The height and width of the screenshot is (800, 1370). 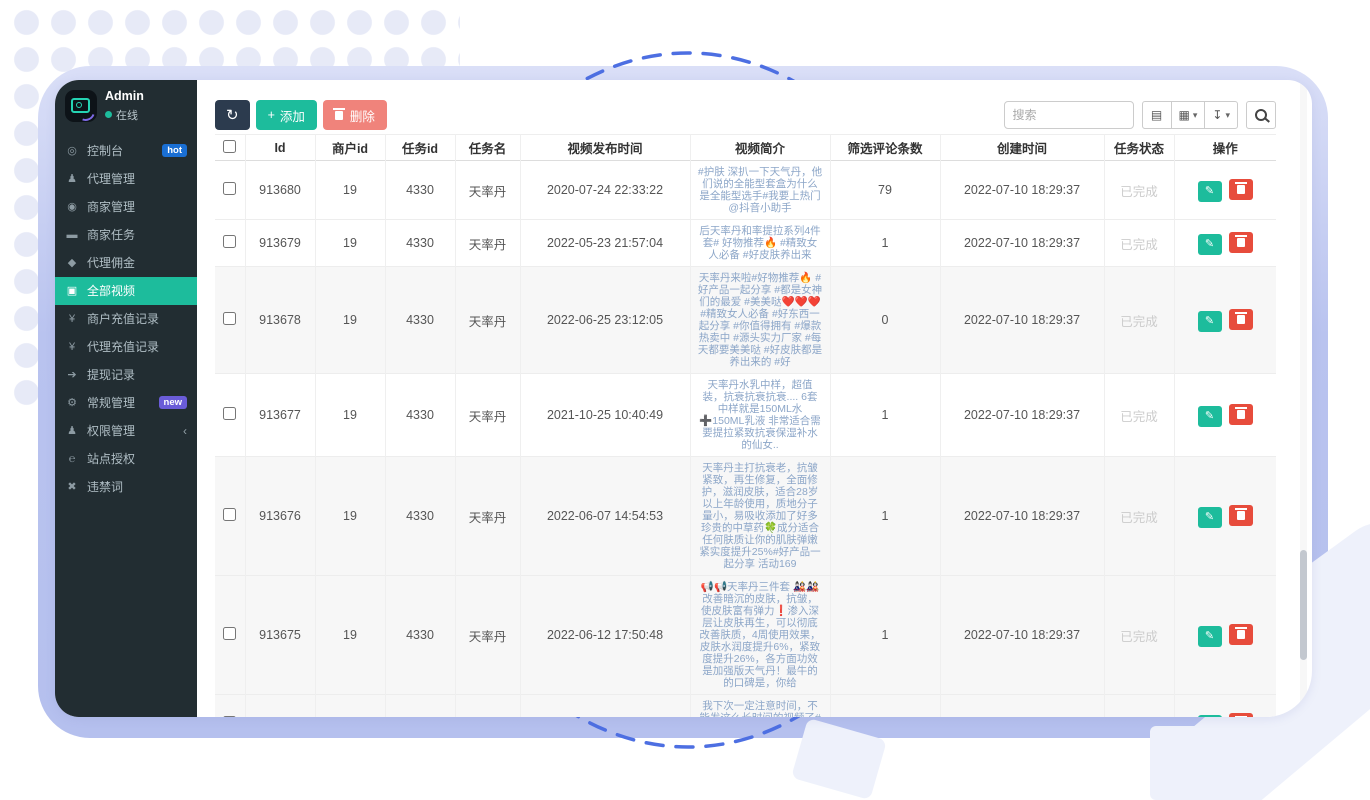 What do you see at coordinates (126, 347) in the screenshot?
I see `sidebar-item: ¥ 代理充值记录` at bounding box center [126, 347].